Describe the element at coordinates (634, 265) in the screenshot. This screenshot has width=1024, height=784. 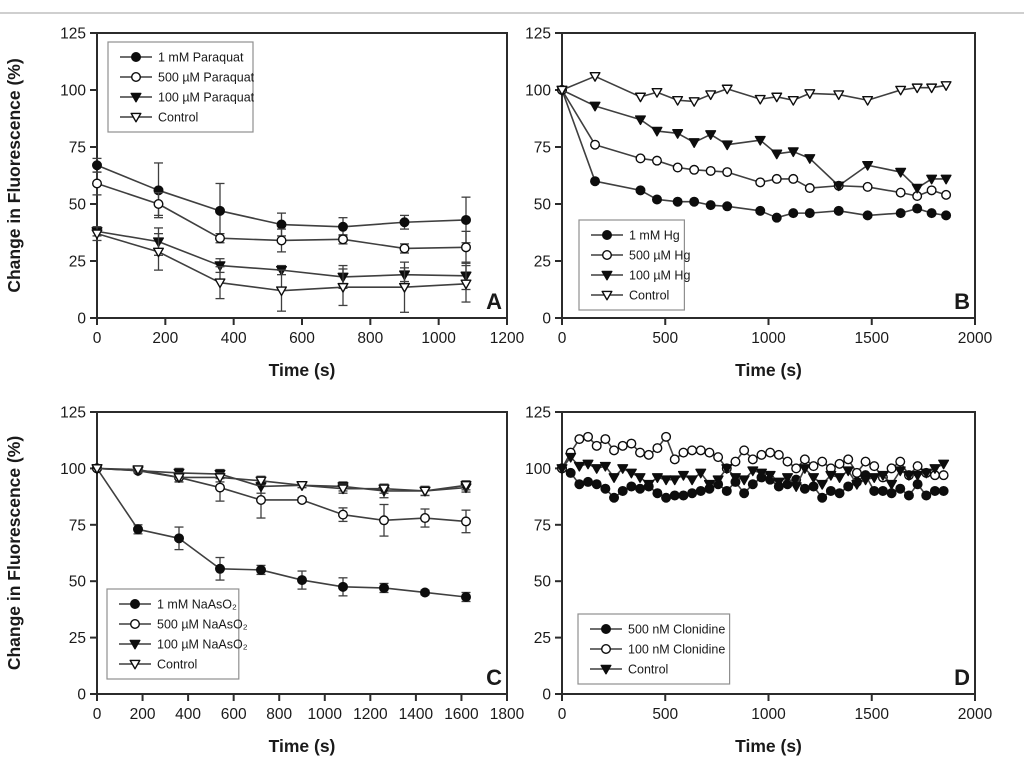
I see `legend: 1 mM Hg 500 µM Hg 100 µM Hg Control` at that location.